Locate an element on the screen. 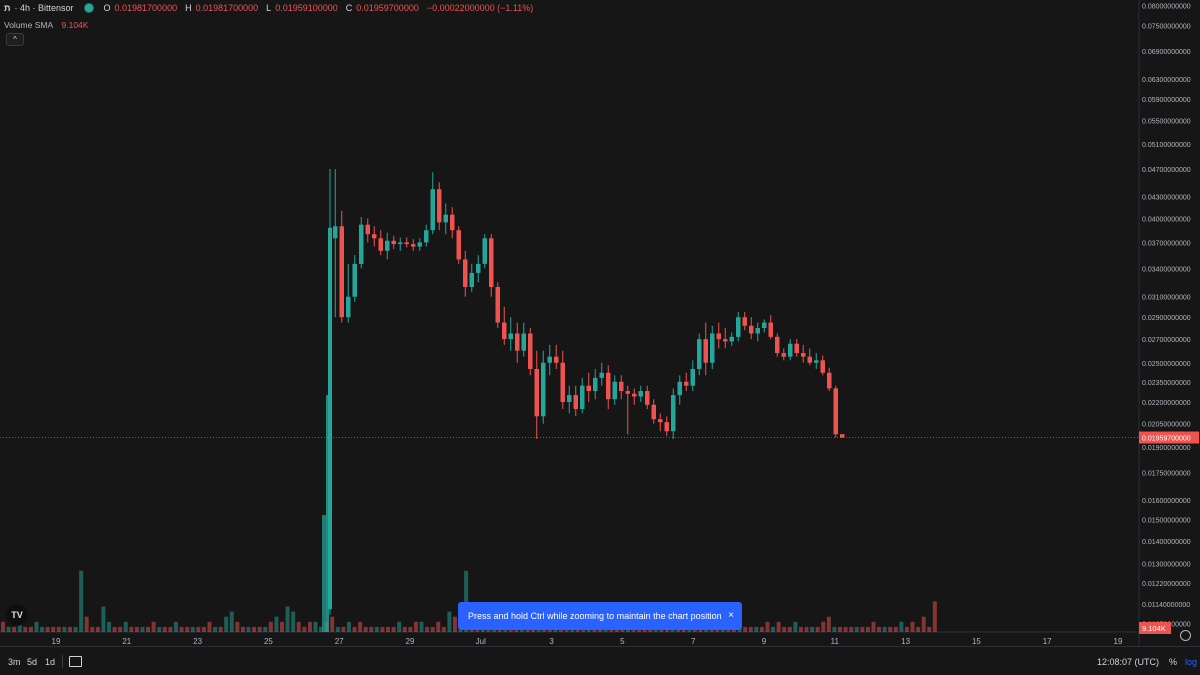  close-icon: × is located at coordinates (731, 615).